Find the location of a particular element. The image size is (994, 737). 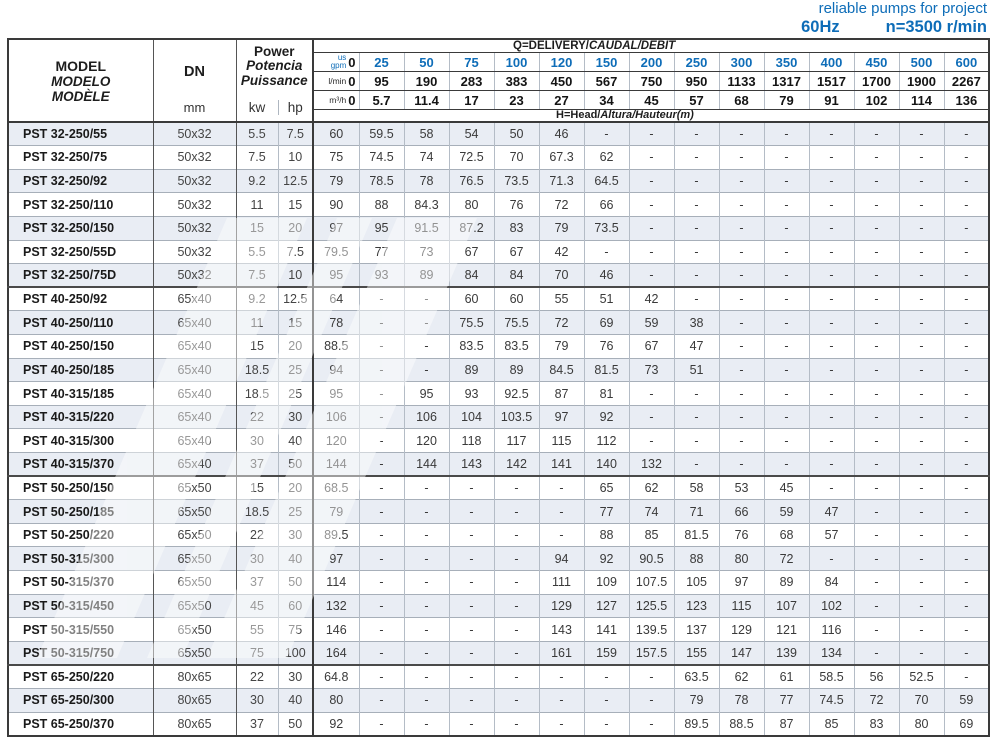

flow-value-cell: 600 is located at coordinates (966, 62).